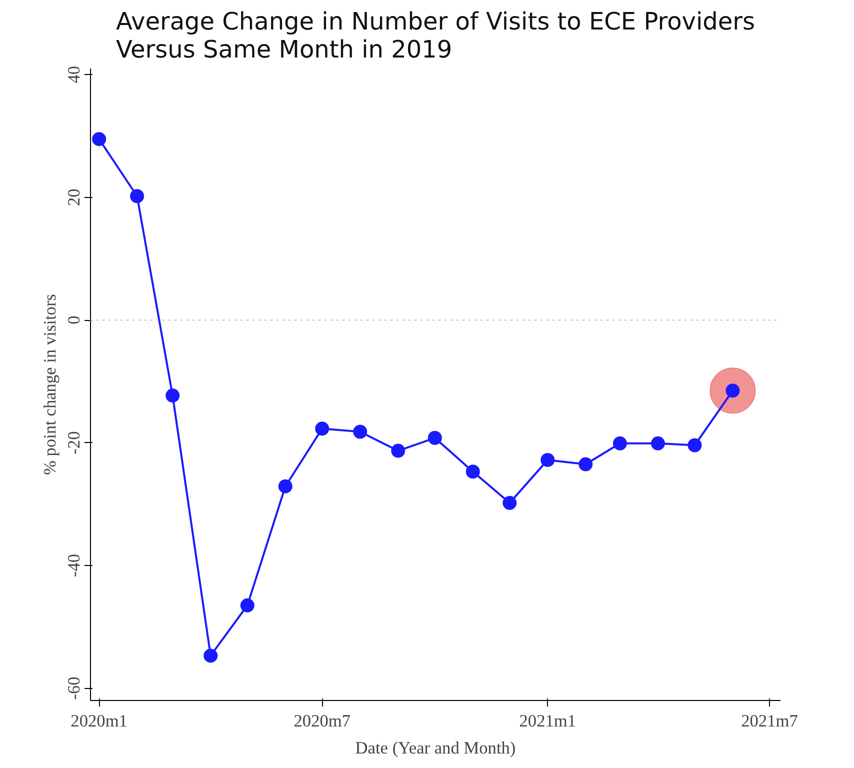  What do you see at coordinates (99, 721) in the screenshot?
I see `x-tick-label: 2020m1` at bounding box center [99, 721].